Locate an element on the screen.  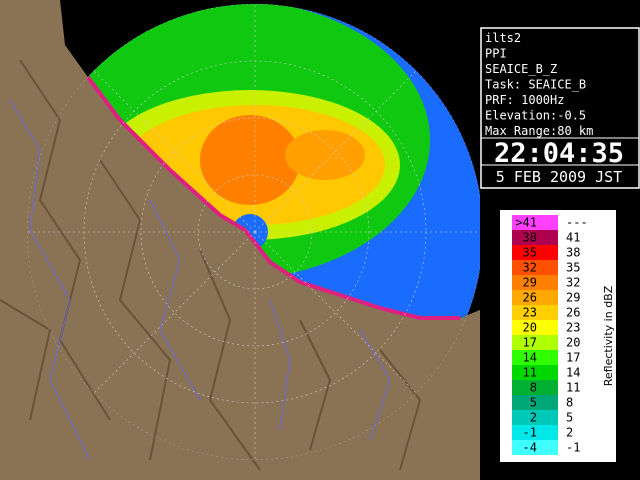
legend-low: 20 is located at coordinates (530, 328).